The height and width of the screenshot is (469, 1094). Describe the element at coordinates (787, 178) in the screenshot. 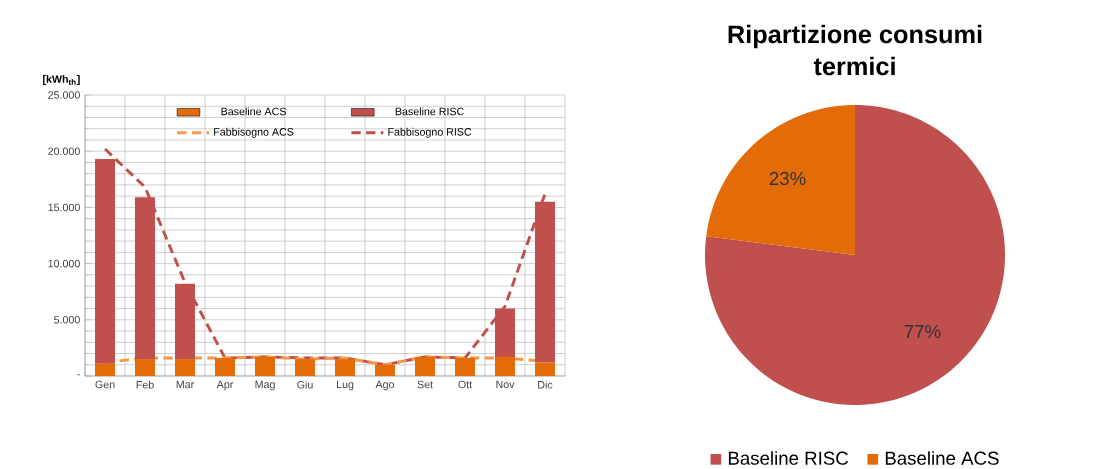

I see `data-label: 23%` at that location.